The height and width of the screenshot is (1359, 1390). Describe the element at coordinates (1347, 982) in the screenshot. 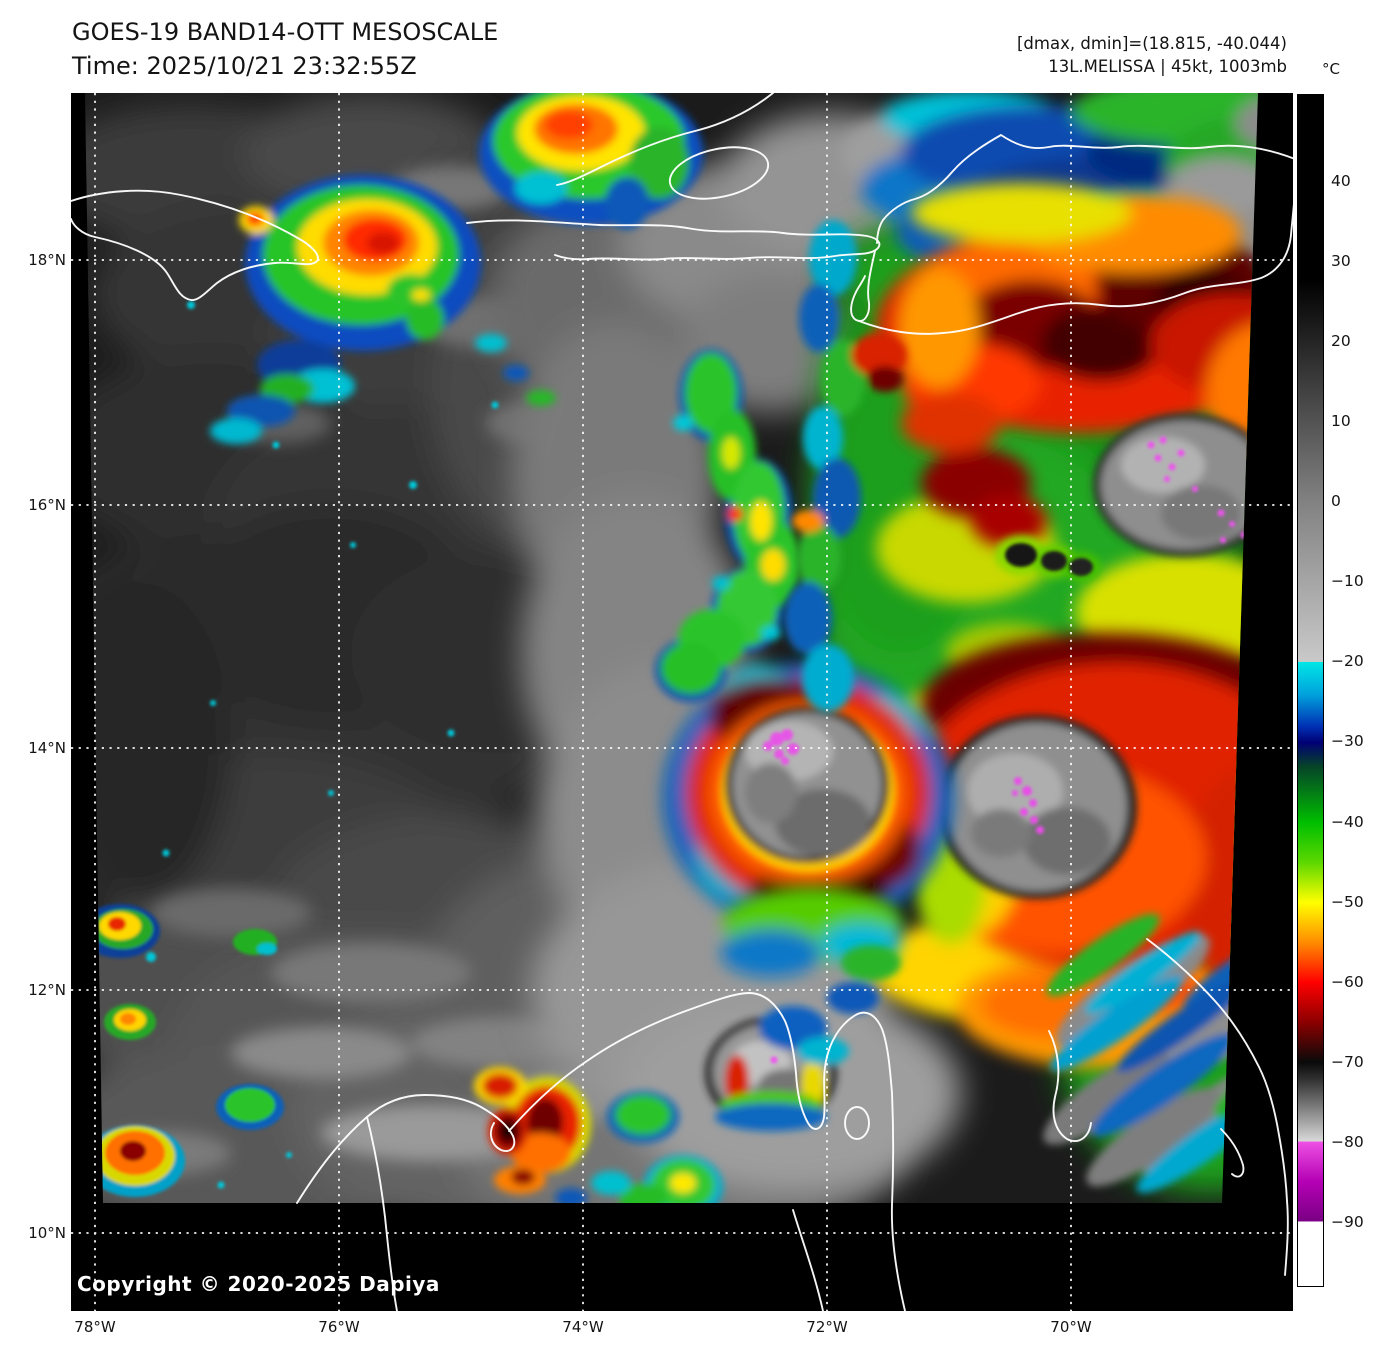

I see `colorbar-tick: −60` at that location.